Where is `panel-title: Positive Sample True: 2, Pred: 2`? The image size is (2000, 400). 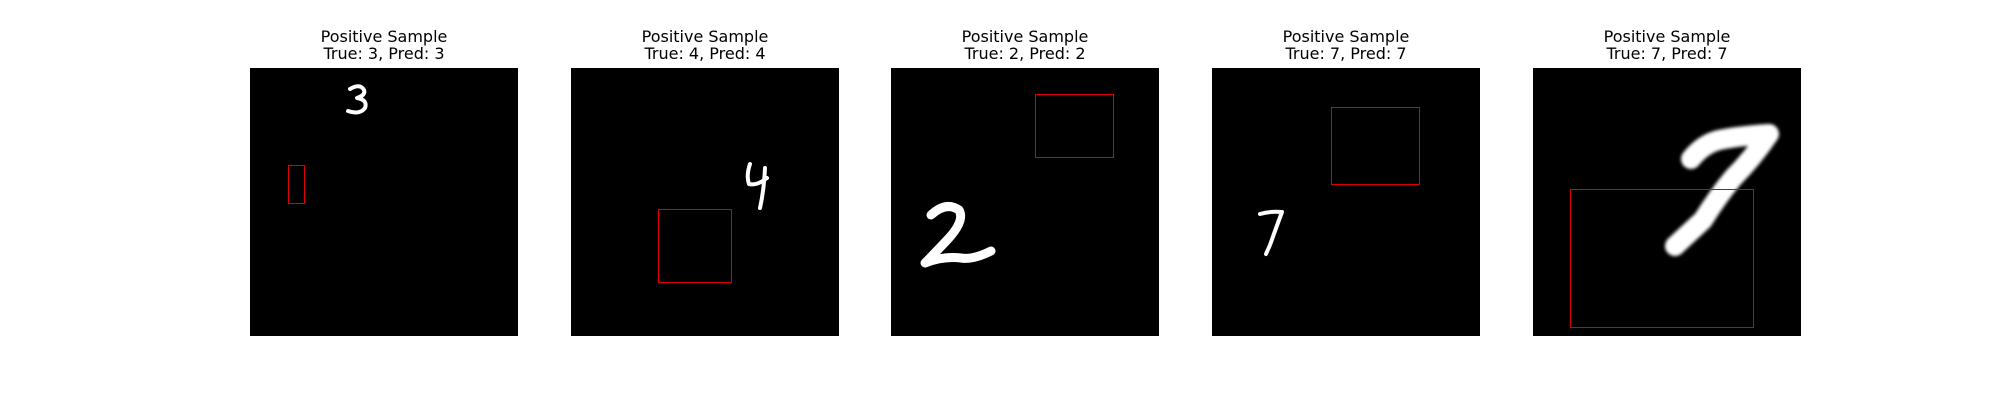 panel-title: Positive Sample True: 2, Pred: 2 is located at coordinates (1025, 46).